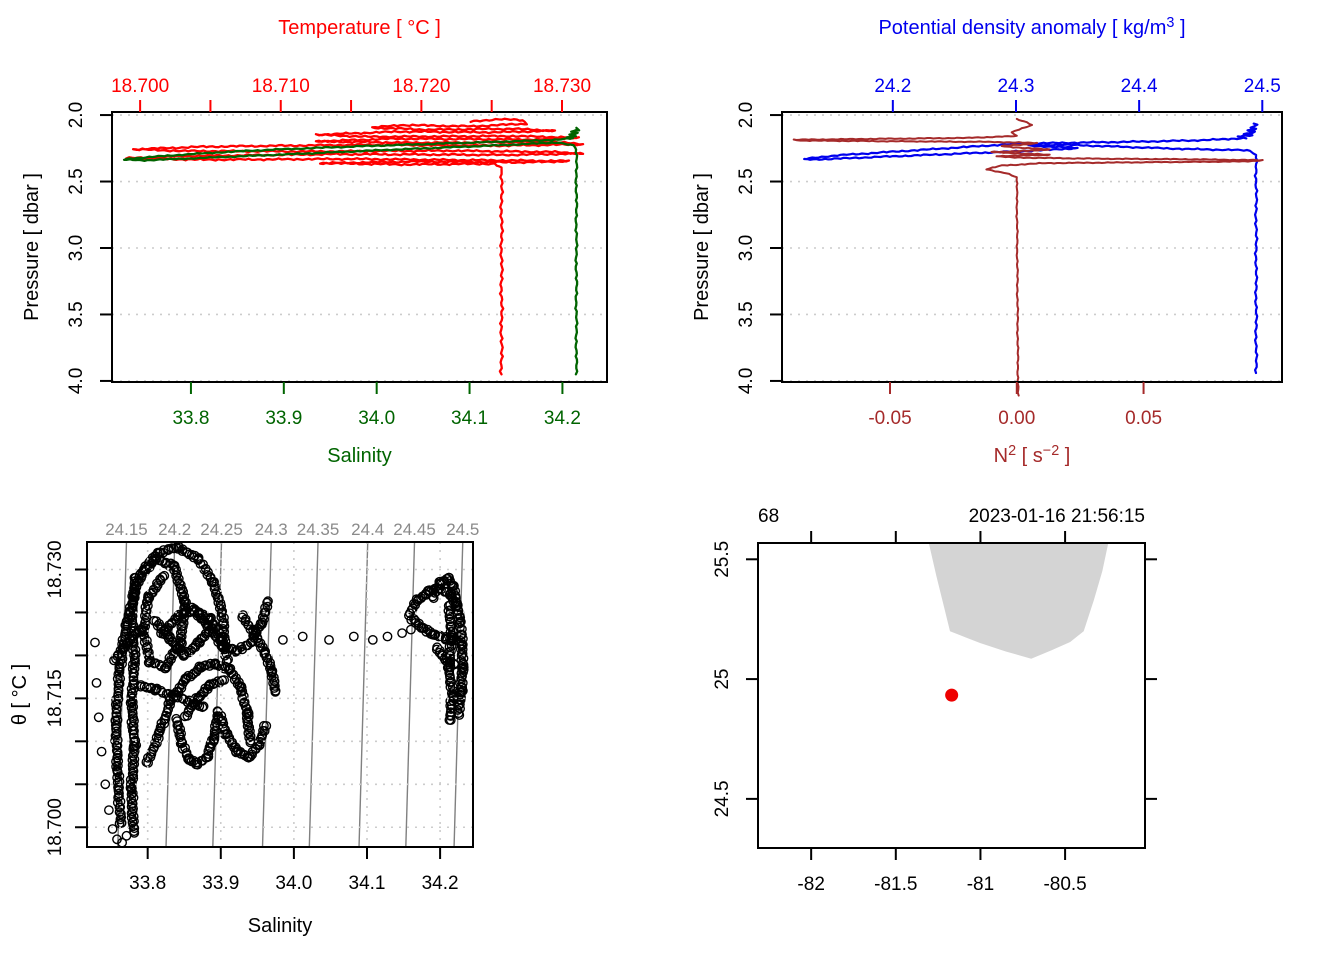 The image size is (1344, 960). What do you see at coordinates (367, 529) in the screenshot?
I see `isopycnal-label: 24.4` at bounding box center [367, 529].